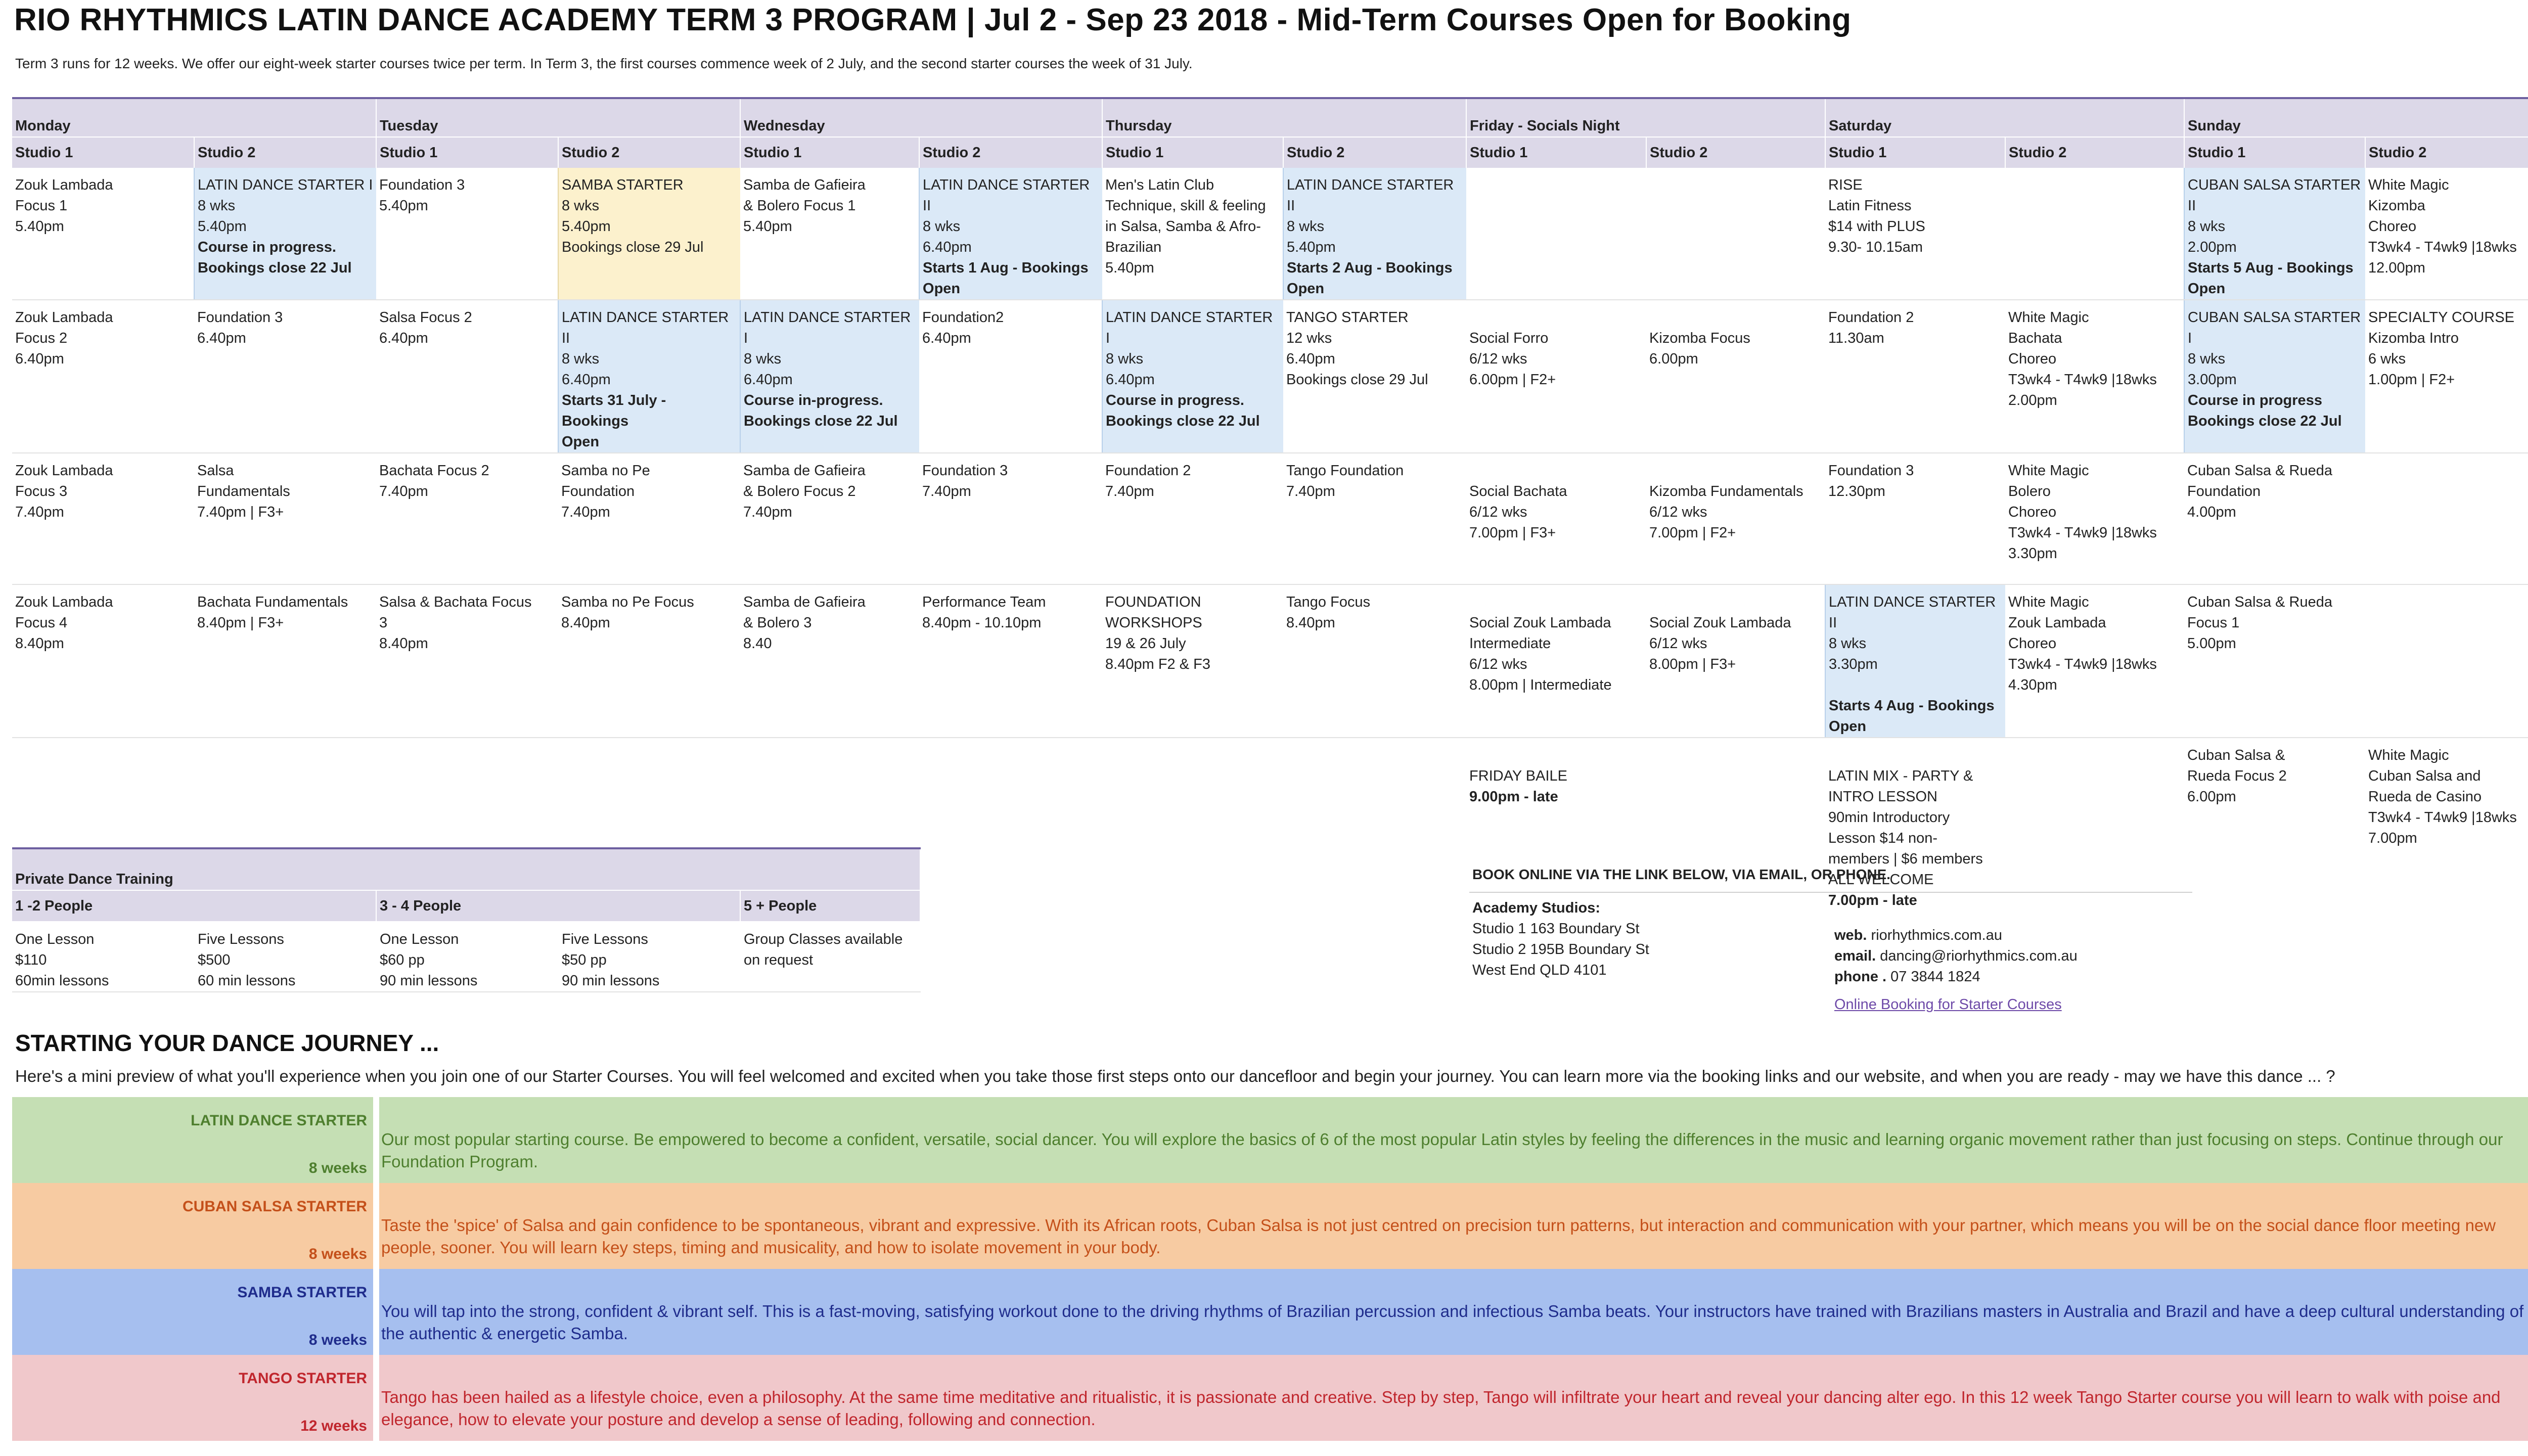  I want to click on web-address: riorhythmics.com.au, so click(1937, 935).